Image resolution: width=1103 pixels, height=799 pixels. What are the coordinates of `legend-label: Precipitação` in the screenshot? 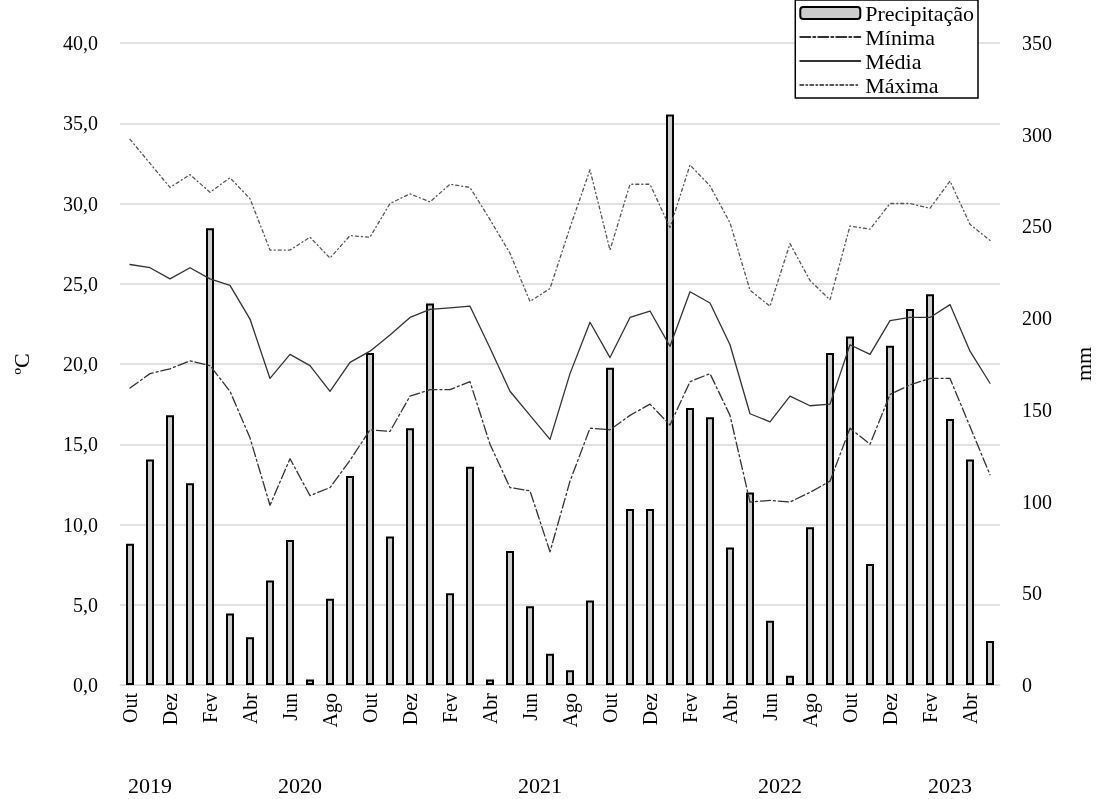 It's located at (920, 13).